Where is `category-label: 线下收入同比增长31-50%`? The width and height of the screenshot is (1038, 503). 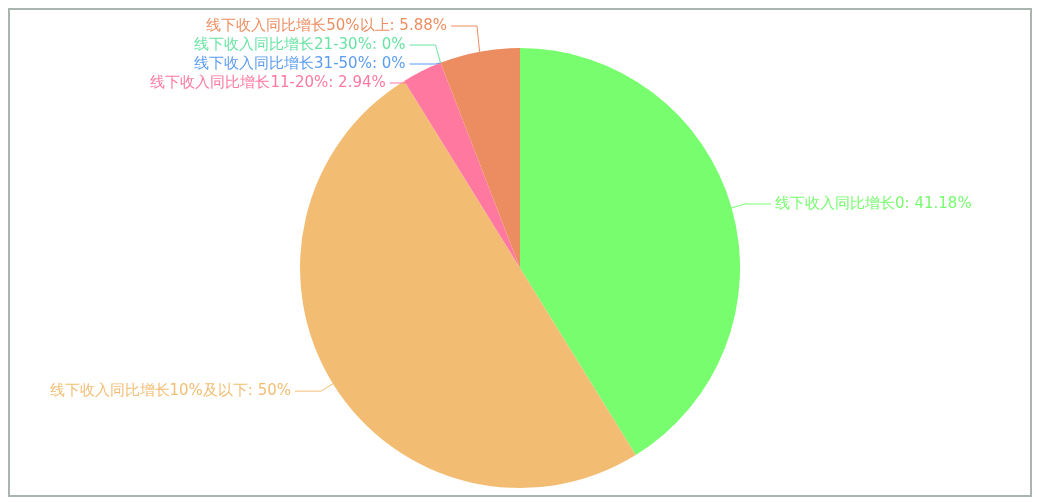
category-label: 线下收入同比增长31-50% is located at coordinates (283, 62).